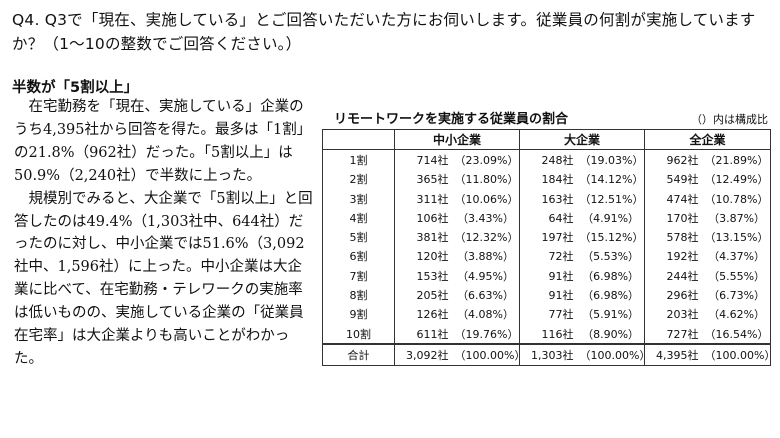 The width and height of the screenshot is (780, 438). Describe the element at coordinates (612, 159) in the screenshot. I see `large-pct: （19.03%）` at that location.